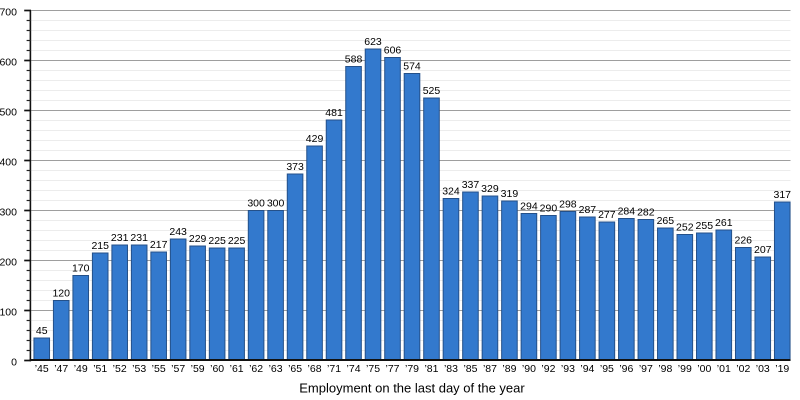  Describe the element at coordinates (549, 209) in the screenshot. I see `svg-text: 290` at that location.